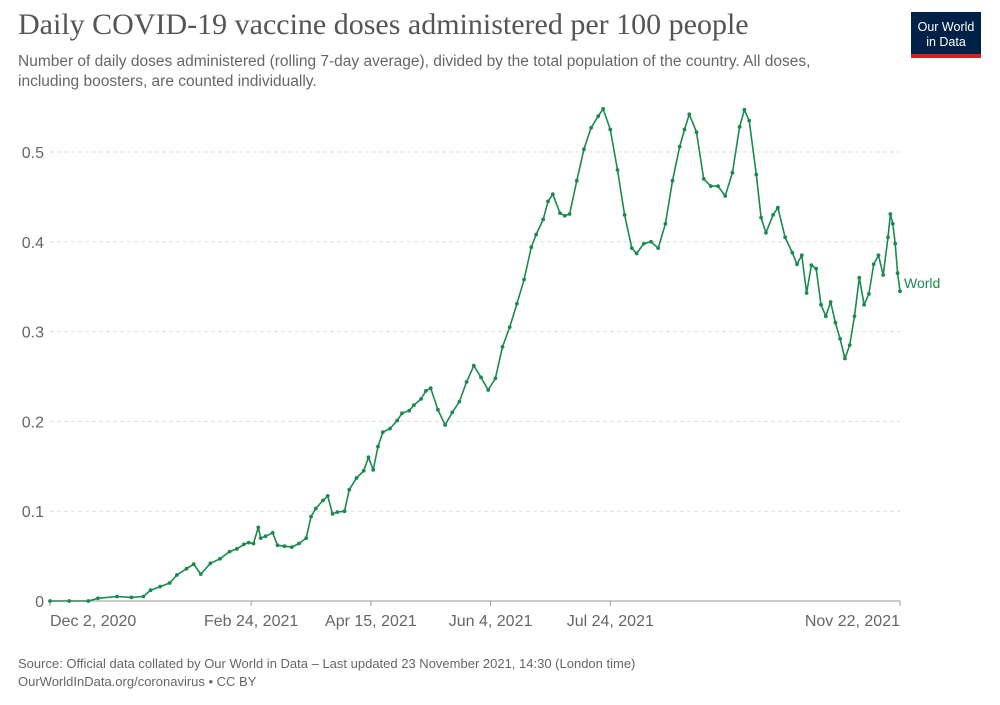 The width and height of the screenshot is (1000, 705). What do you see at coordinates (33, 153) in the screenshot?
I see `y-tick-label: 0.5` at bounding box center [33, 153].